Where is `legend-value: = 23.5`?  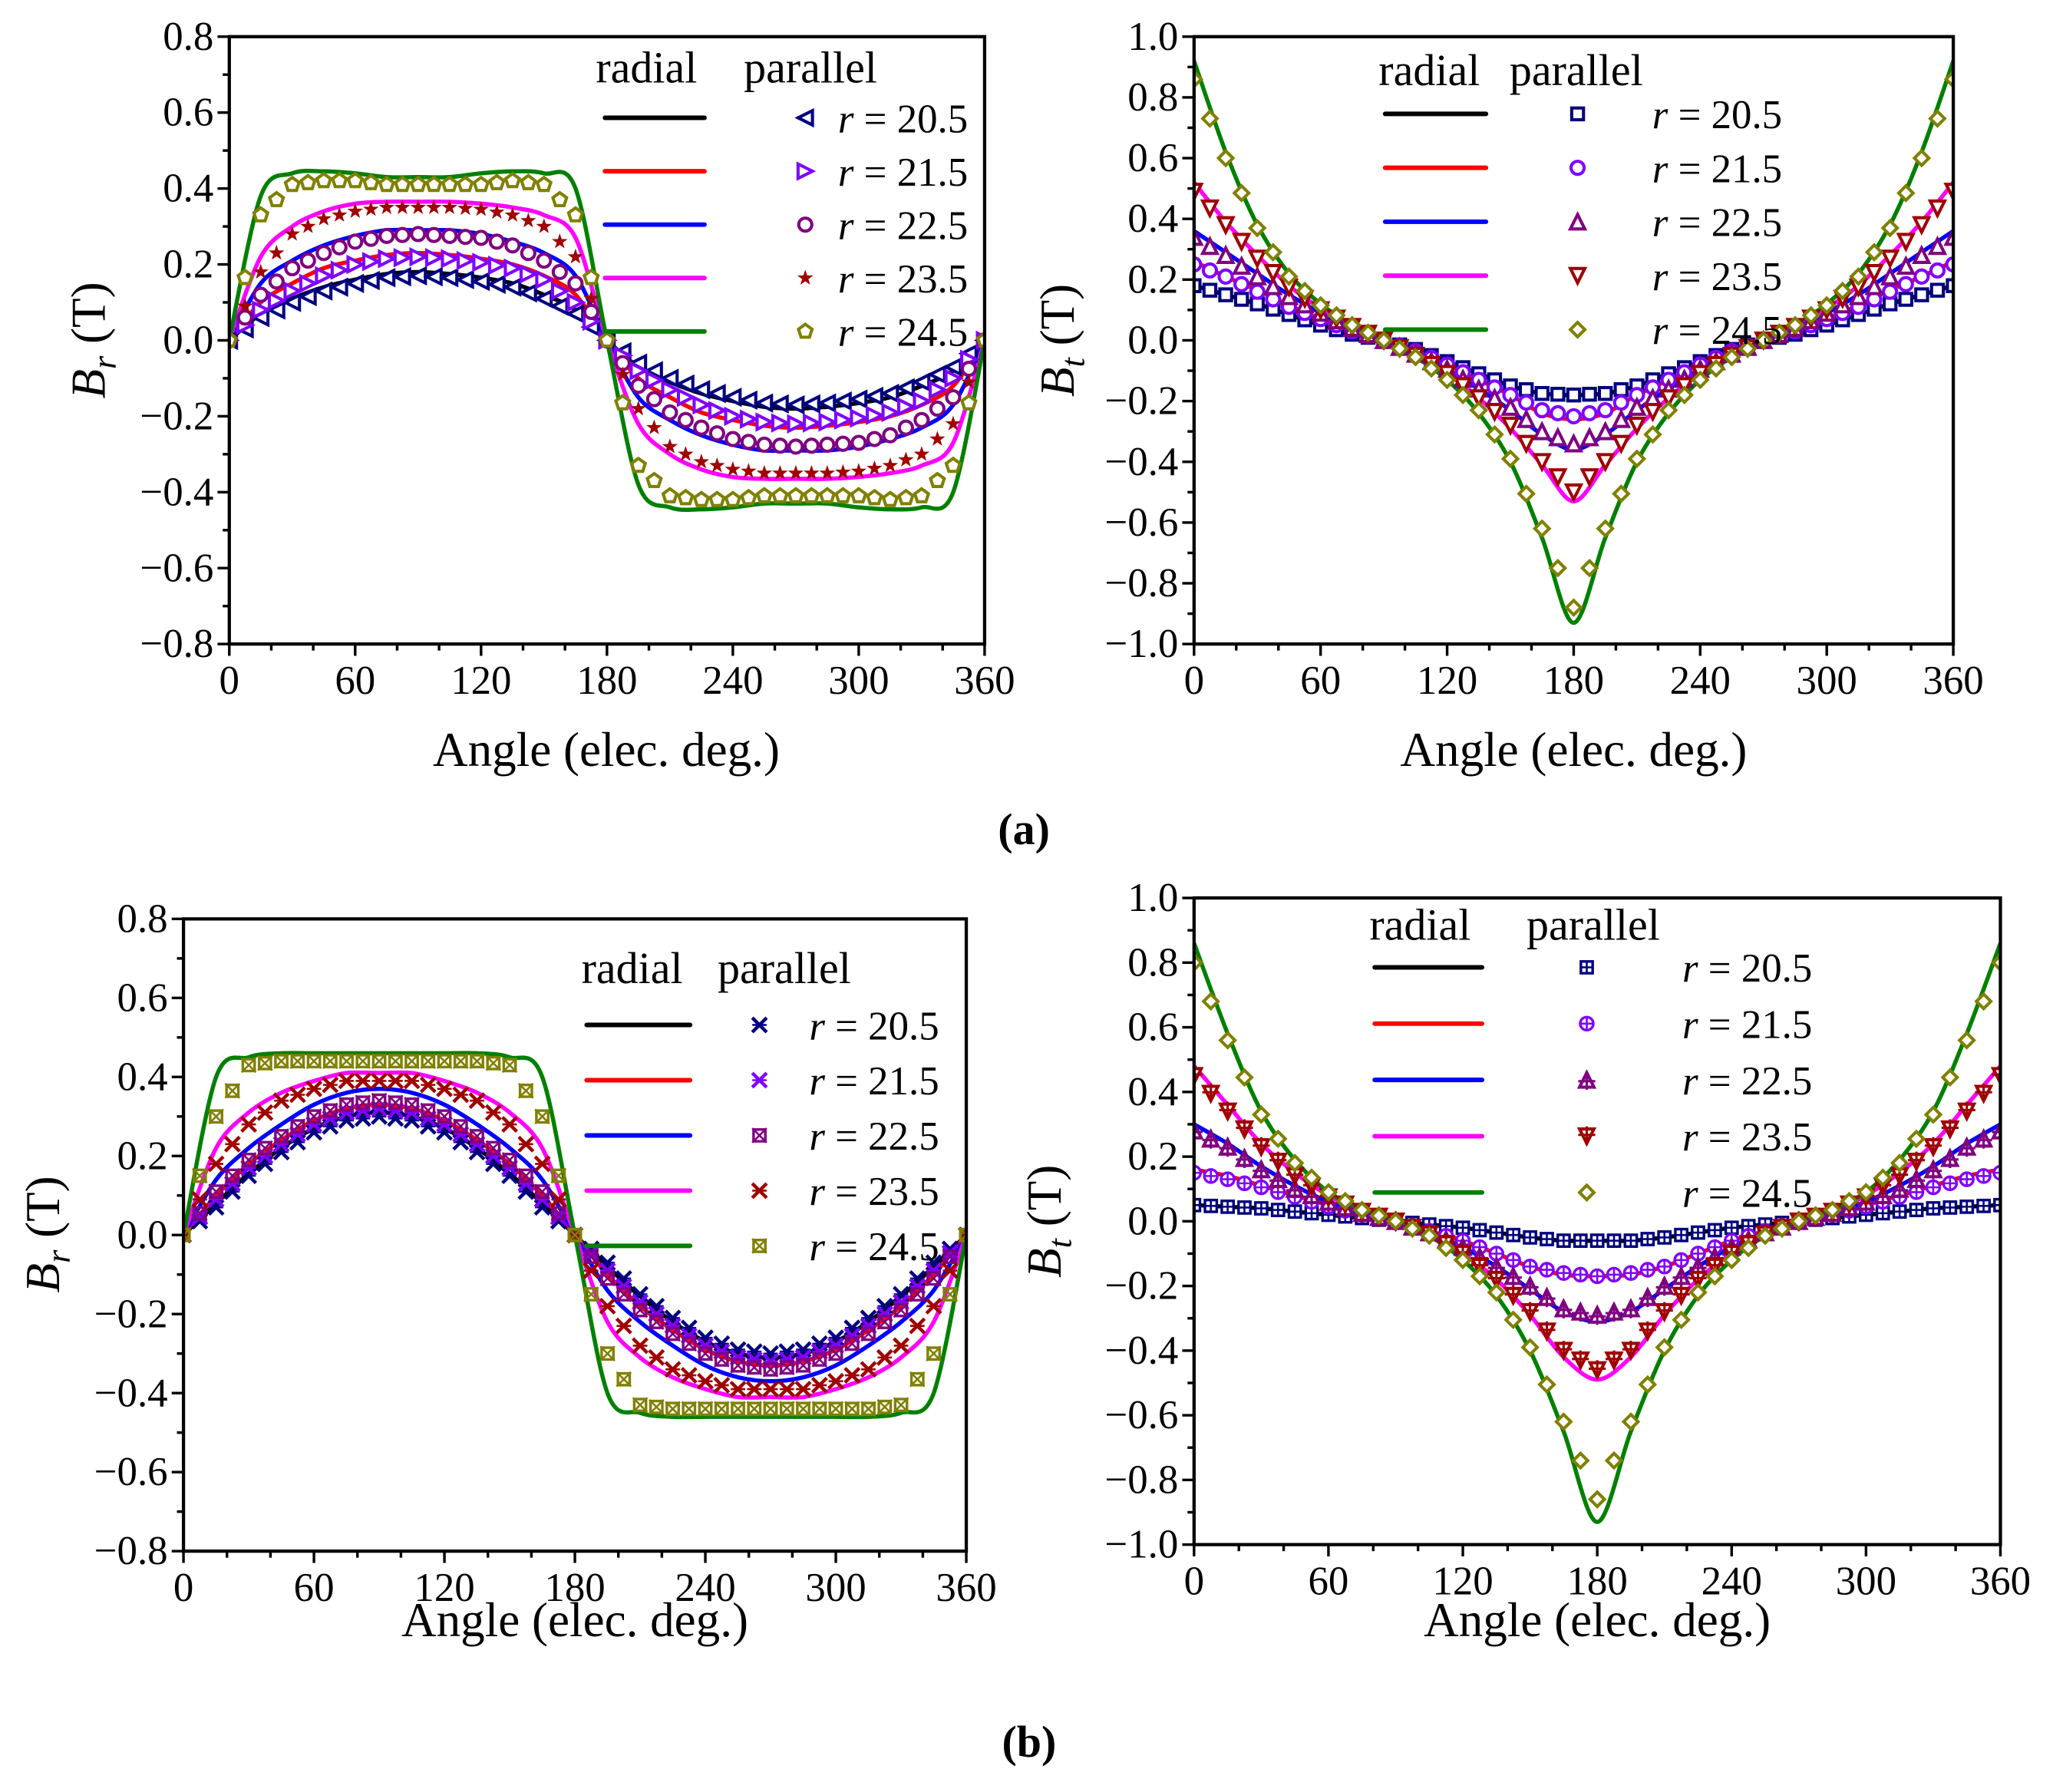 legend-value: = 23.5 is located at coordinates (1755, 1137).